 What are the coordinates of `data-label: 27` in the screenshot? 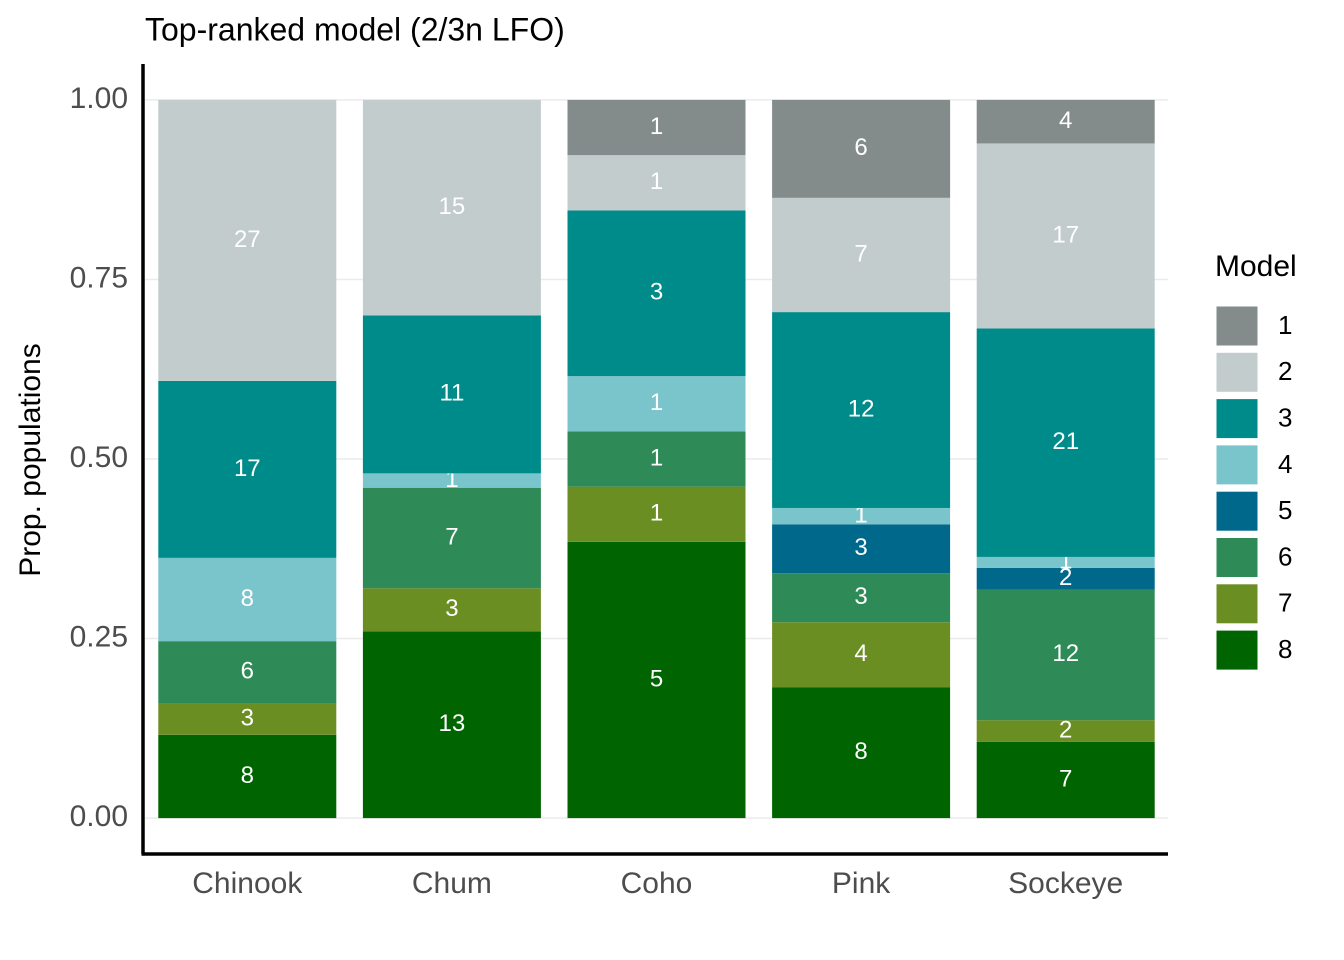 It's located at (247, 239).